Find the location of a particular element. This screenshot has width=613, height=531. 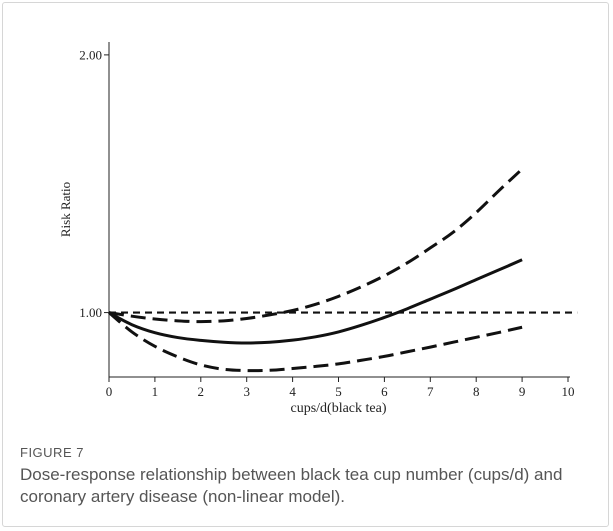

x-tick-label: 10 is located at coordinates (568, 391).